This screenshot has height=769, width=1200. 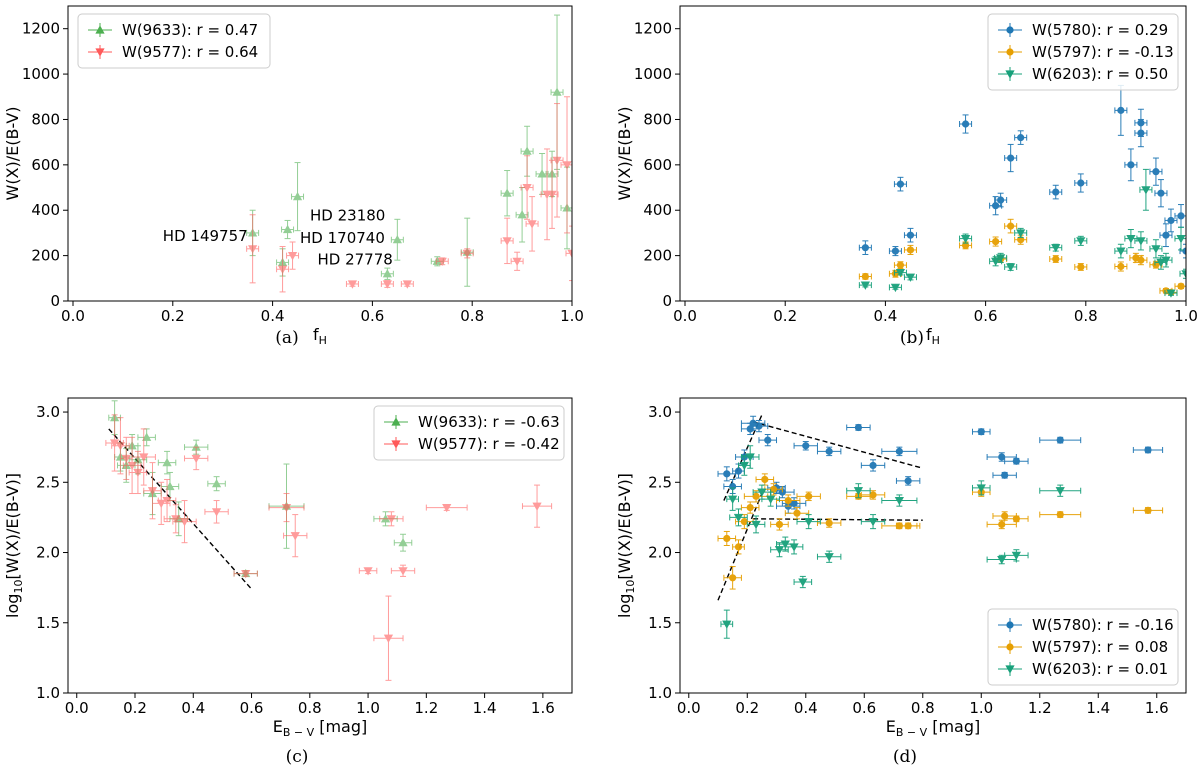 What do you see at coordinates (667, 301) in the screenshot?
I see `y-tick-label: 0` at bounding box center [667, 301].